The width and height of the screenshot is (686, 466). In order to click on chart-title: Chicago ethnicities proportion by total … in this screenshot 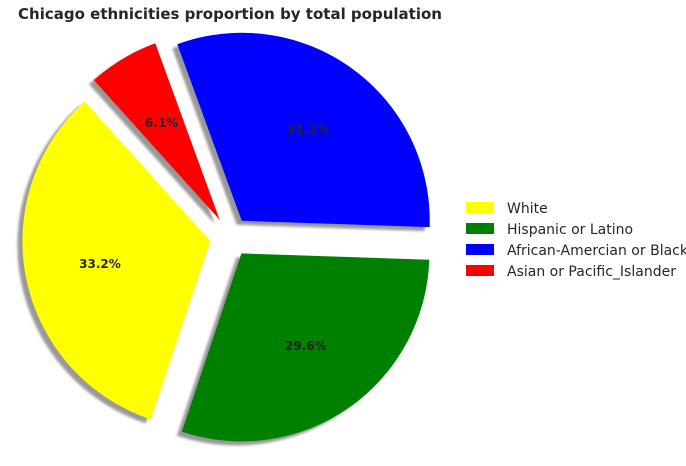, I will do `click(230, 14)`.